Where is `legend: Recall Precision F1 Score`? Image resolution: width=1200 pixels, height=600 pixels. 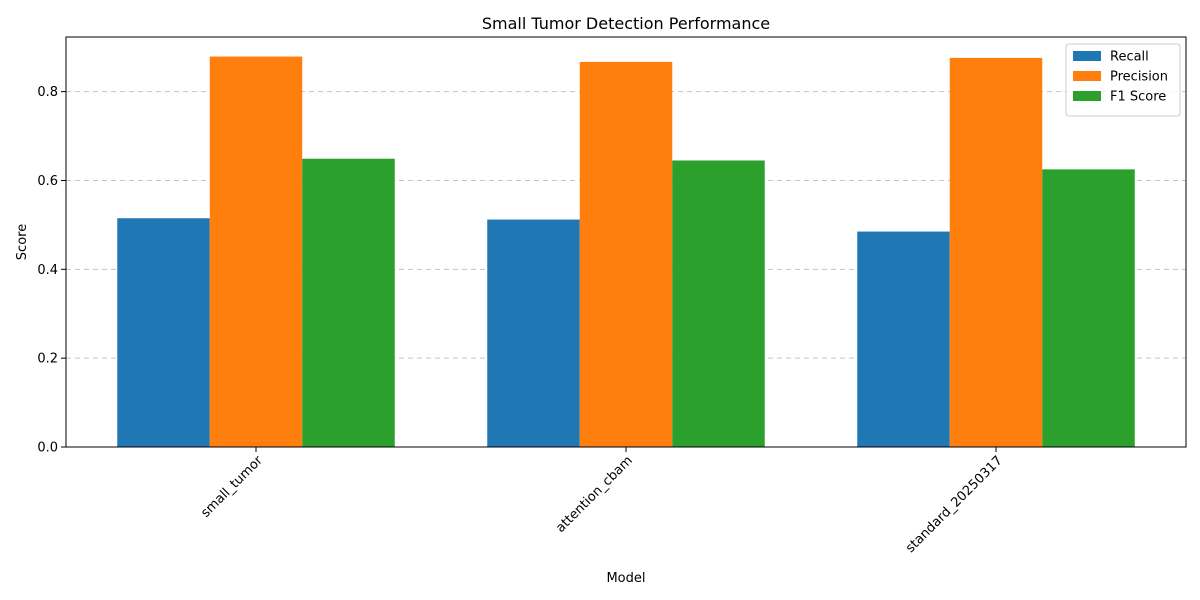
legend: Recall Precision F1 Score is located at coordinates (1123, 80).